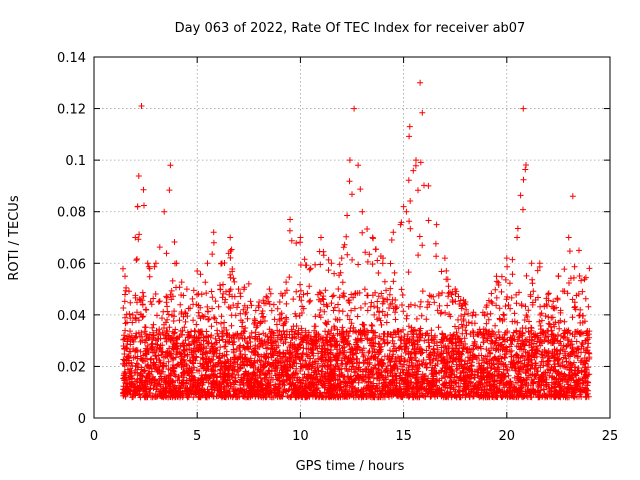 The height and width of the screenshot is (480, 640). I want to click on x-tick-label: 0, so click(94, 436).